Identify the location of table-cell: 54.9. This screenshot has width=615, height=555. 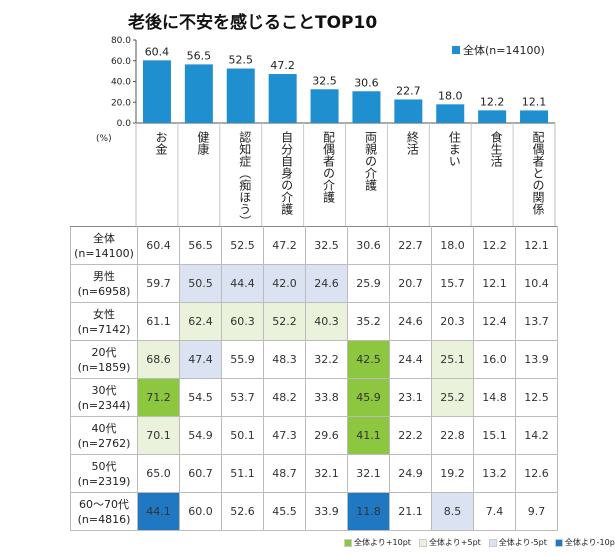
(200, 435).